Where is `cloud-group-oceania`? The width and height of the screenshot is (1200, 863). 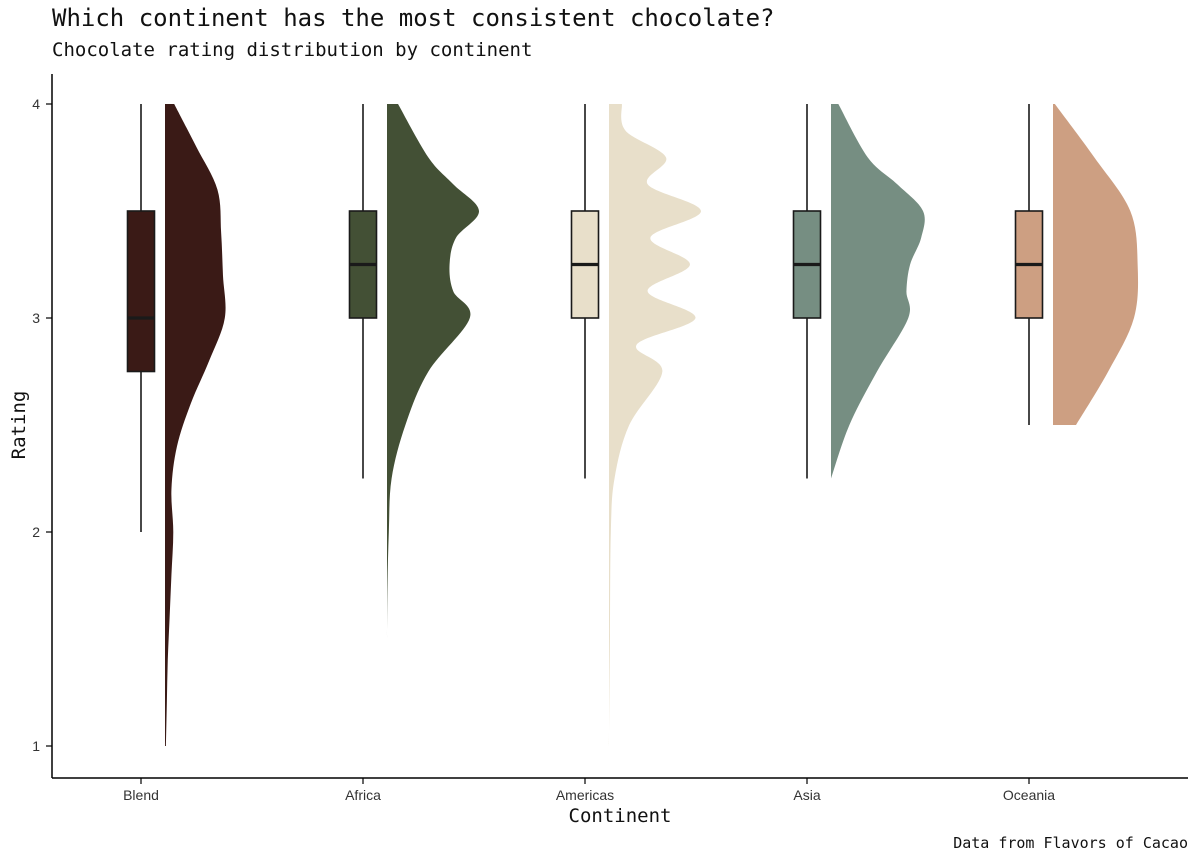
cloud-group-oceania is located at coordinates (1076, 264).